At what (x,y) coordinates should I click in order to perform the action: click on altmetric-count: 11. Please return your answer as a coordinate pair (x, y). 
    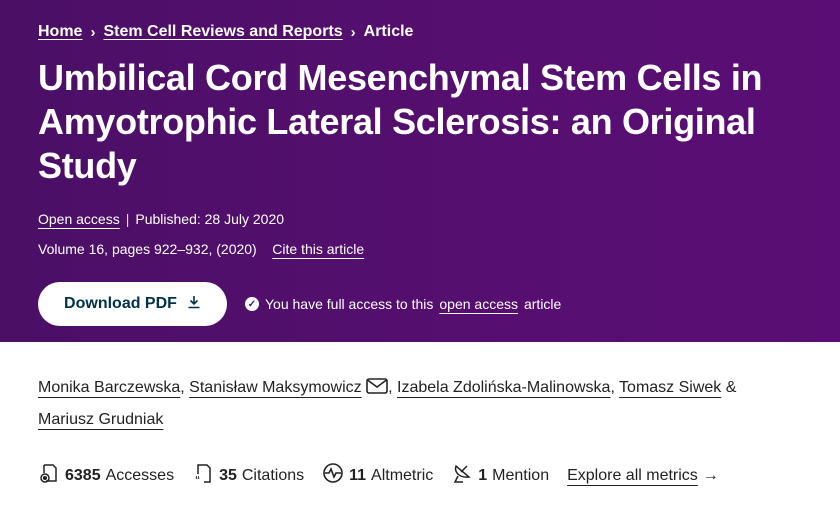
    Looking at the image, I should click on (358, 475).